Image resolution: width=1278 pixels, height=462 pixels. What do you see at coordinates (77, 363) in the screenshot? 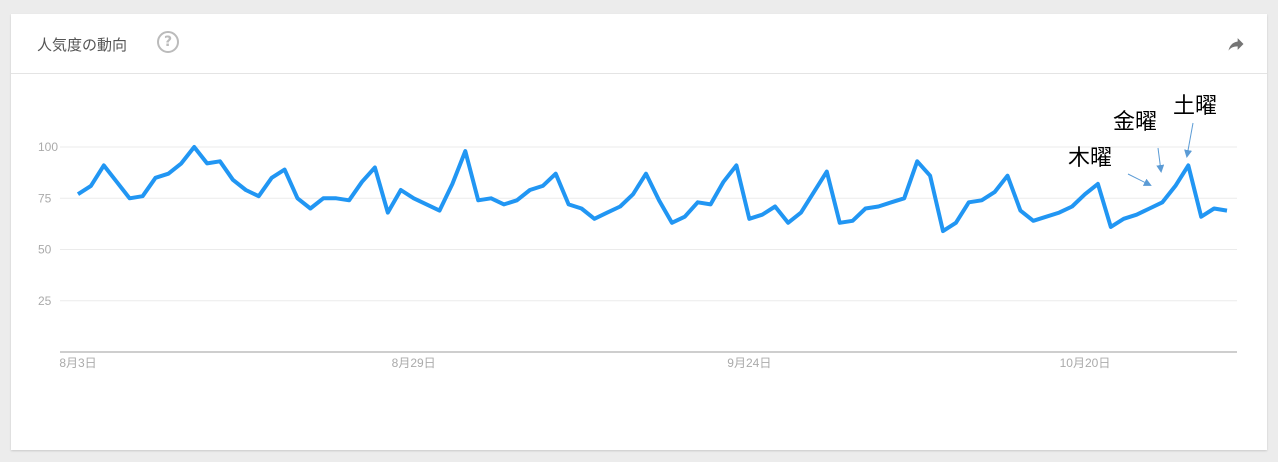
I see `x-tick-label: 8月3日` at bounding box center [77, 363].